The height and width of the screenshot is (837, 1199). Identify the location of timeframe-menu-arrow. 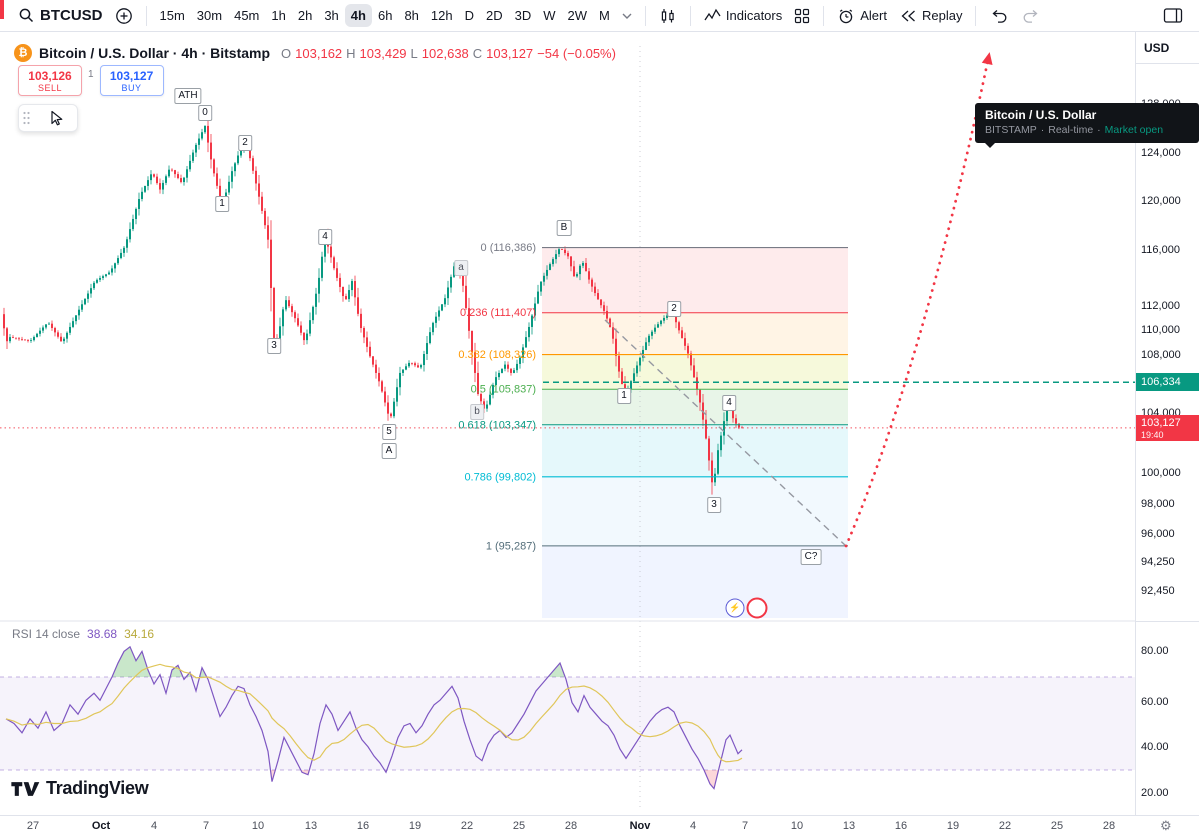
(627, 16).